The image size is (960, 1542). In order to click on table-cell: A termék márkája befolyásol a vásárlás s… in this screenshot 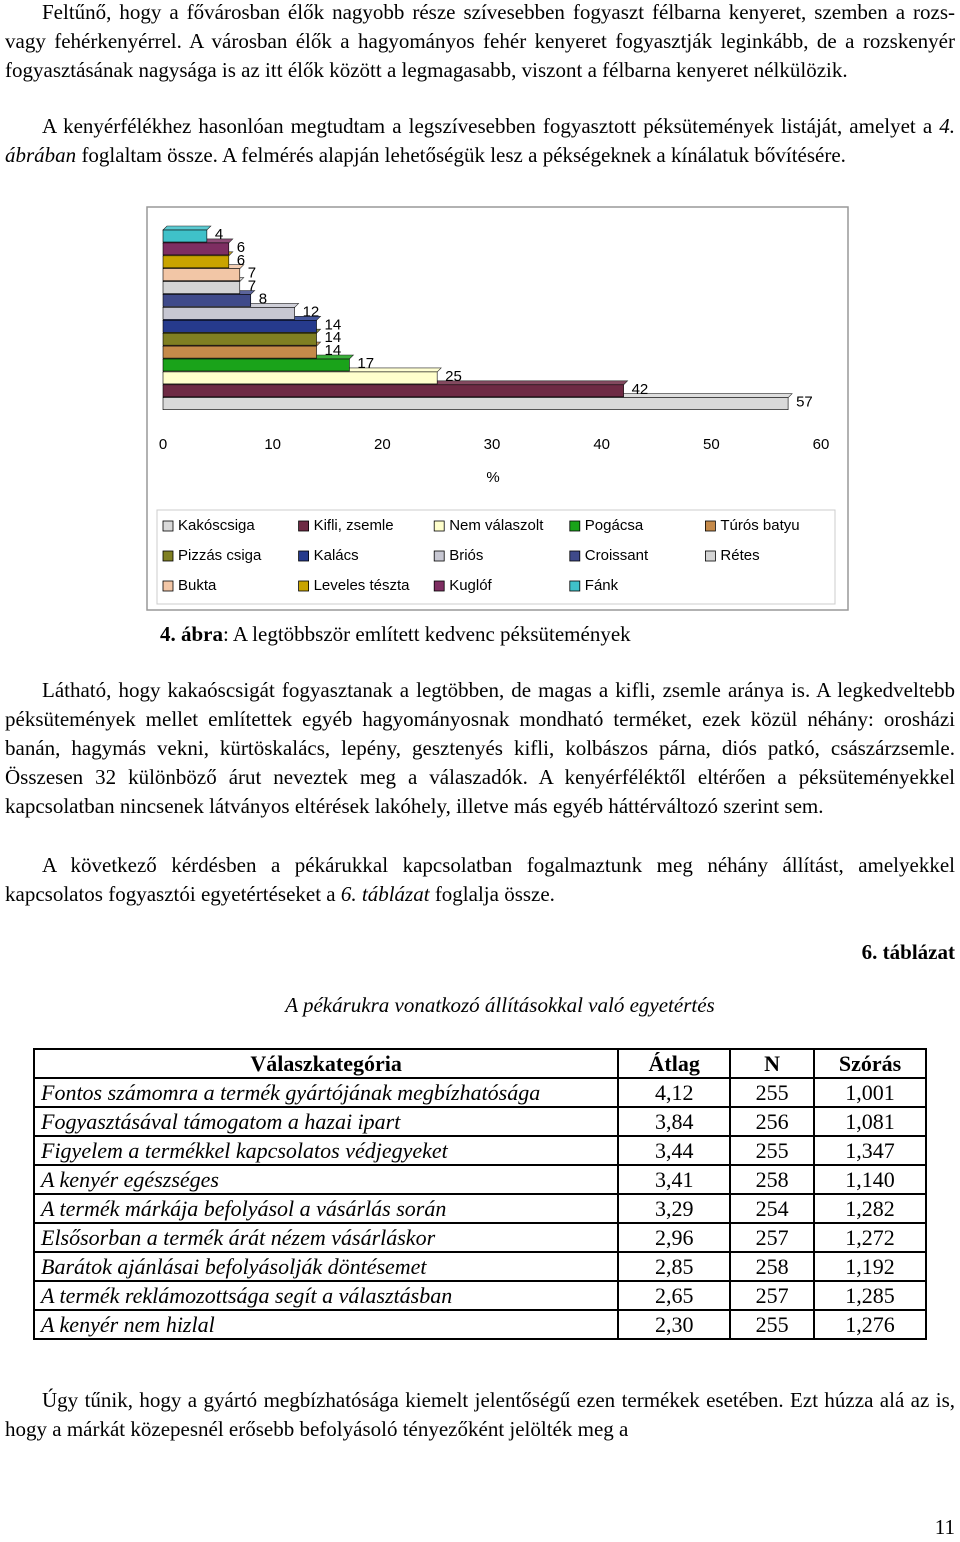, I will do `click(326, 1208)`.